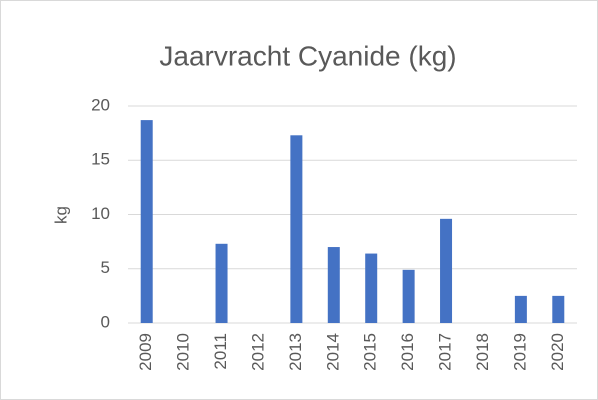 The width and height of the screenshot is (598, 400). I want to click on x-tick-label: 2013, so click(295, 352).